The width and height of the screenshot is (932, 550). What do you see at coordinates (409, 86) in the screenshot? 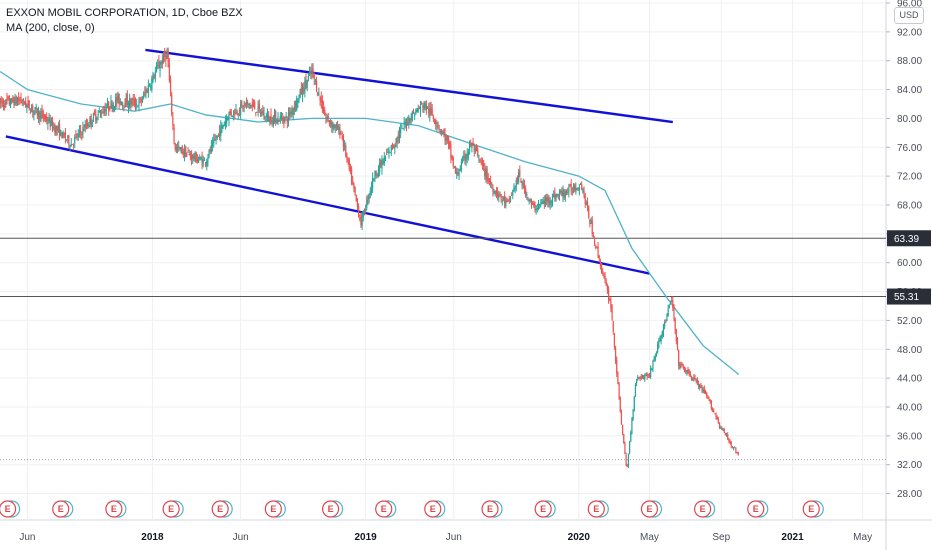
I see `upper-channel-trendline` at bounding box center [409, 86].